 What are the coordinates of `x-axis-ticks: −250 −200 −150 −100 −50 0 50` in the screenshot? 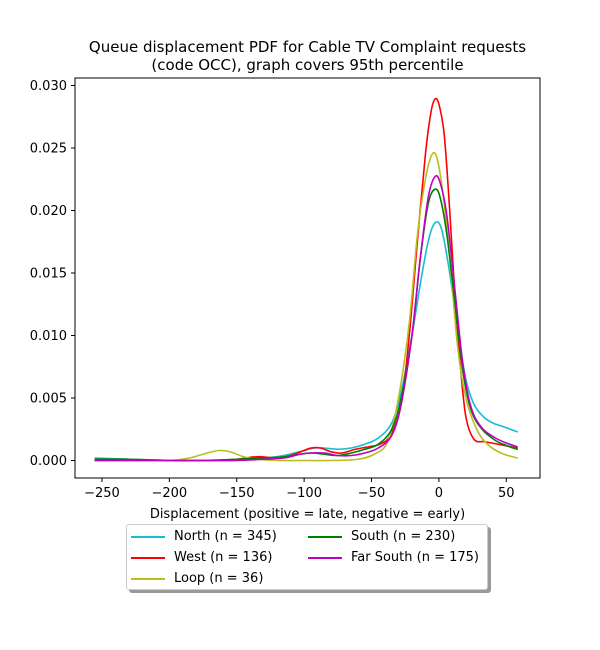 It's located at (299, 489).